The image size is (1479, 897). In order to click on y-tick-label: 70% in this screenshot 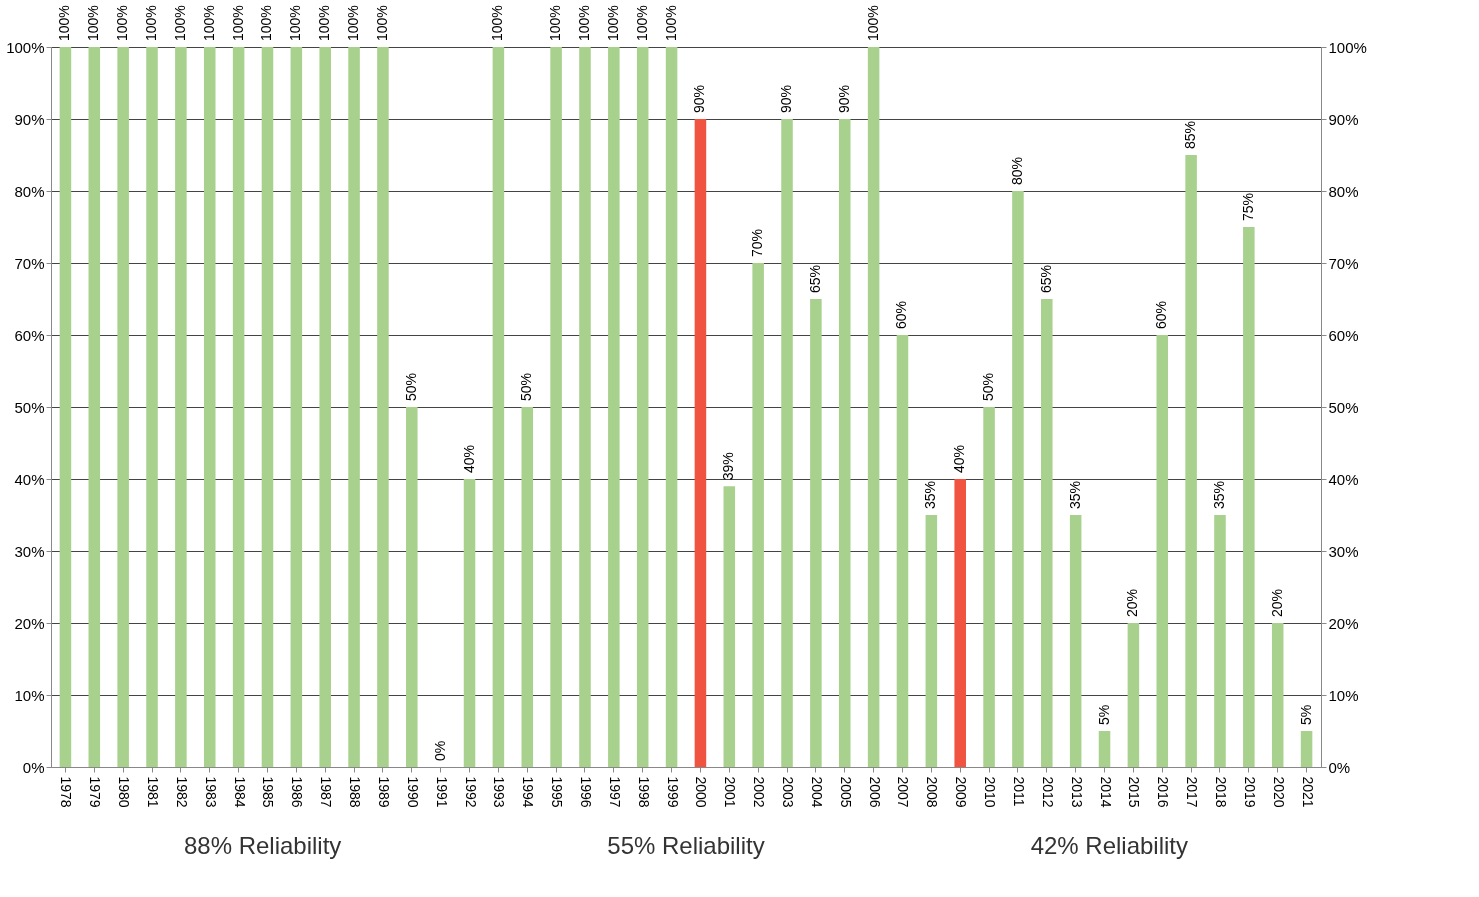, I will do `click(29, 263)`.